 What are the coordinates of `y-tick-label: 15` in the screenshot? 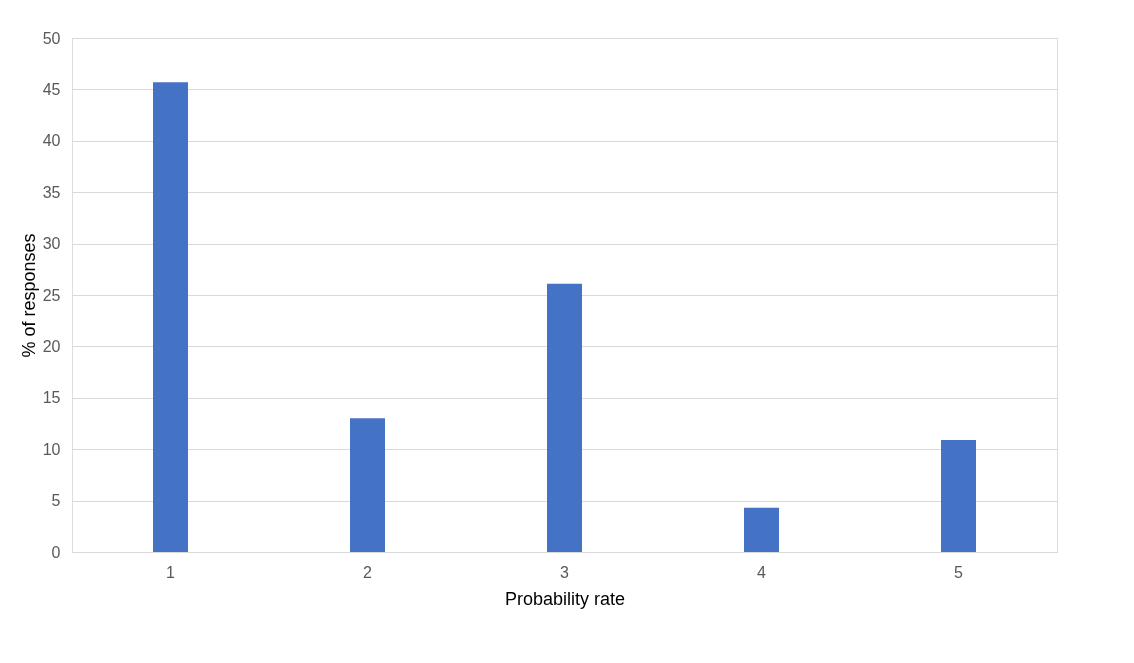 It's located at (51, 398).